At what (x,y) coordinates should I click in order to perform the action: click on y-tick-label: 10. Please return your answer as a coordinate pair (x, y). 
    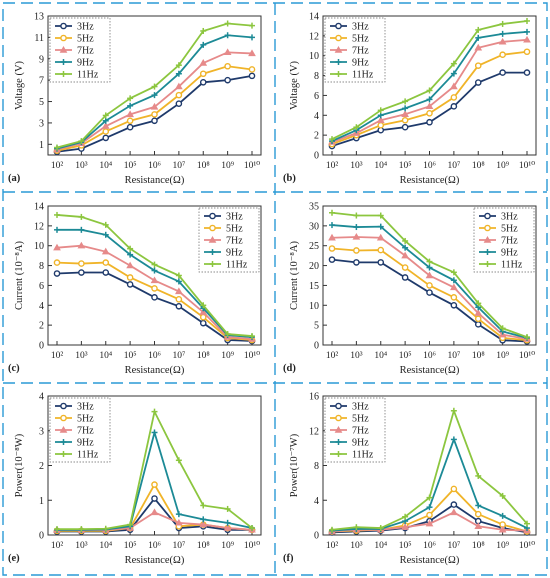
    Looking at the image, I should click on (314, 56).